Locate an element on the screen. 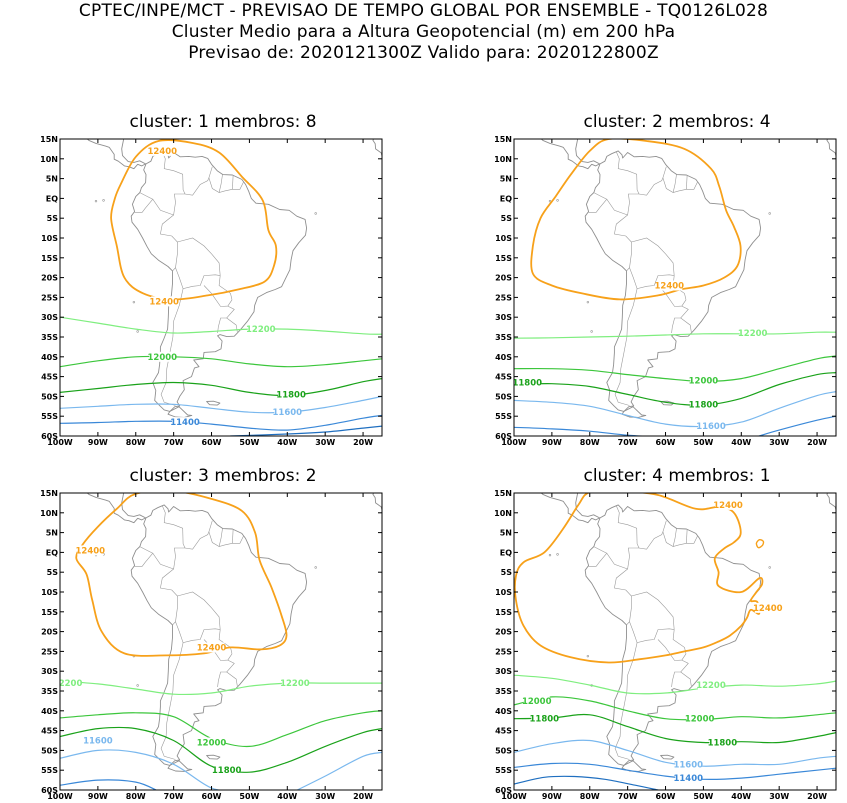 The image size is (847, 803). panel-2-title: cluster: 2 membros: 4 is located at coordinates (677, 122).